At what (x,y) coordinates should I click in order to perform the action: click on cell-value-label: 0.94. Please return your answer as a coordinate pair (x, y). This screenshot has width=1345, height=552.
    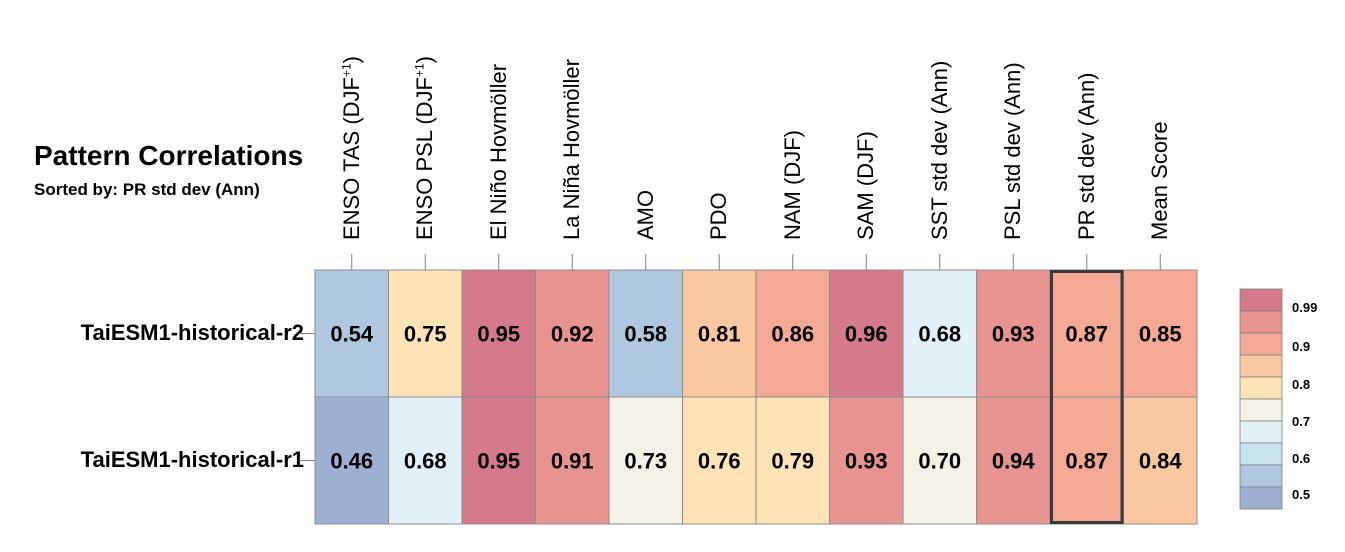
    Looking at the image, I should click on (1014, 461).